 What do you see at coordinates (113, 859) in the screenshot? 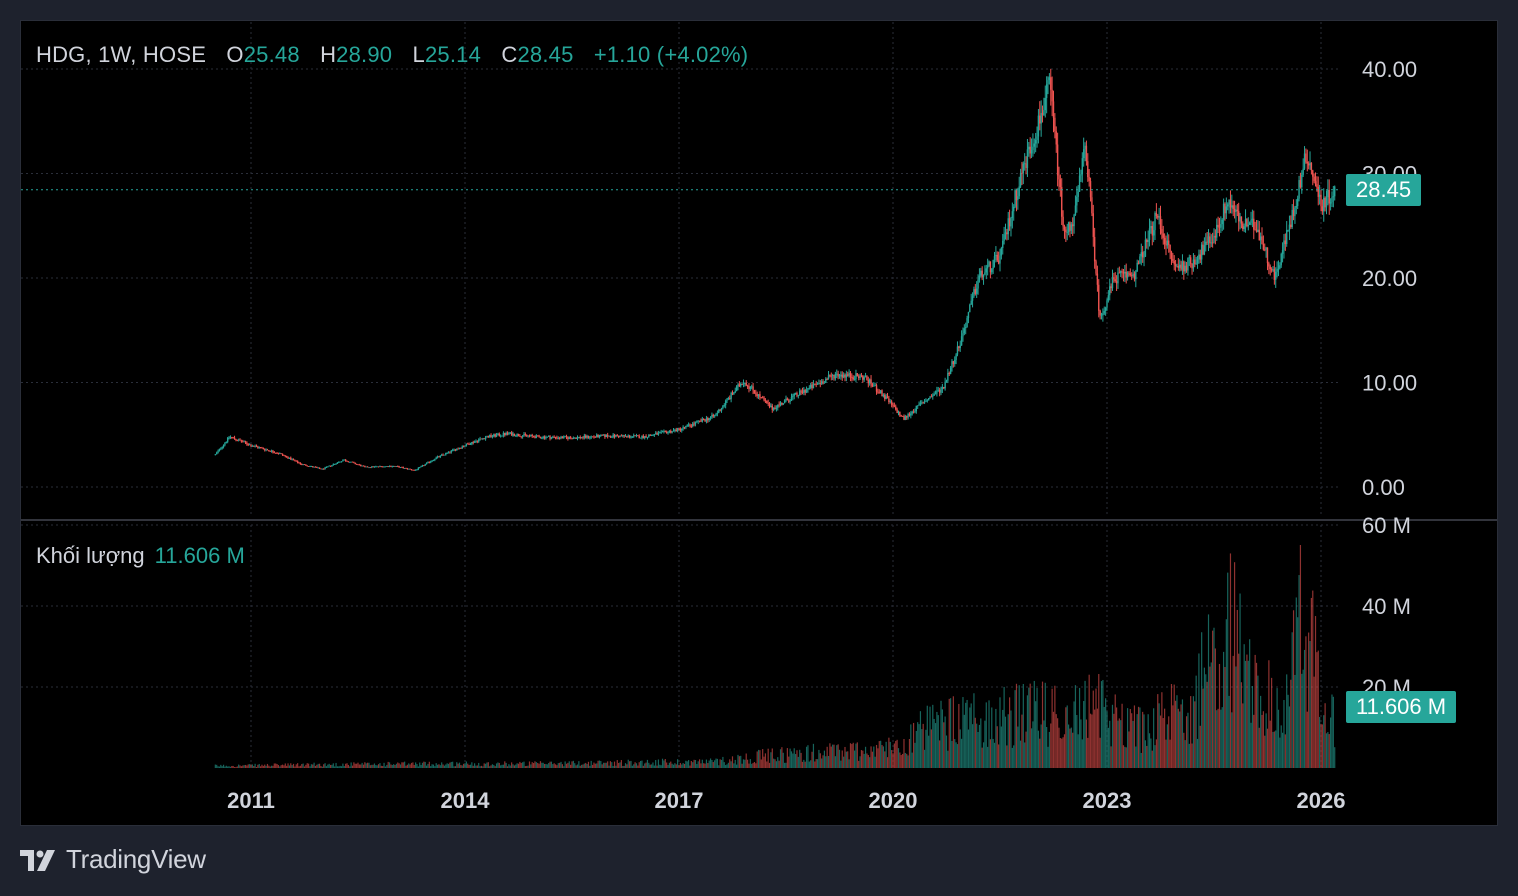
I see `tradingview-footer: TradingView` at bounding box center [113, 859].